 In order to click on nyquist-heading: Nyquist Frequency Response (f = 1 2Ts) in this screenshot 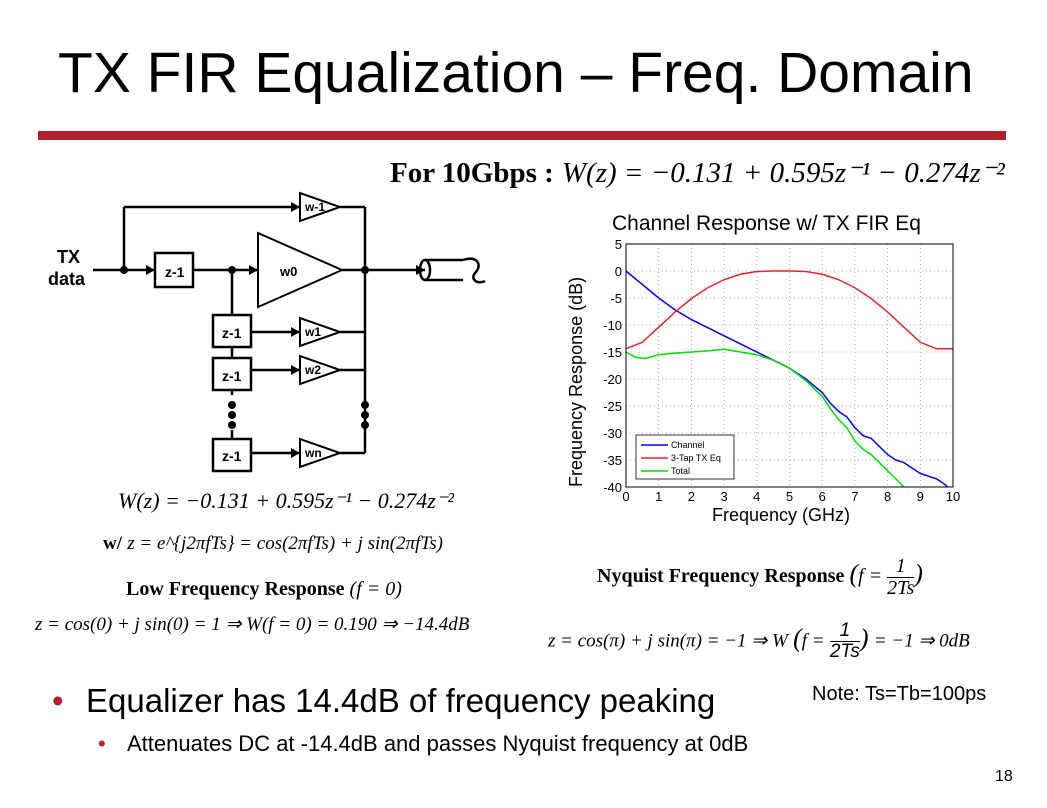, I will do `click(760, 577)`.